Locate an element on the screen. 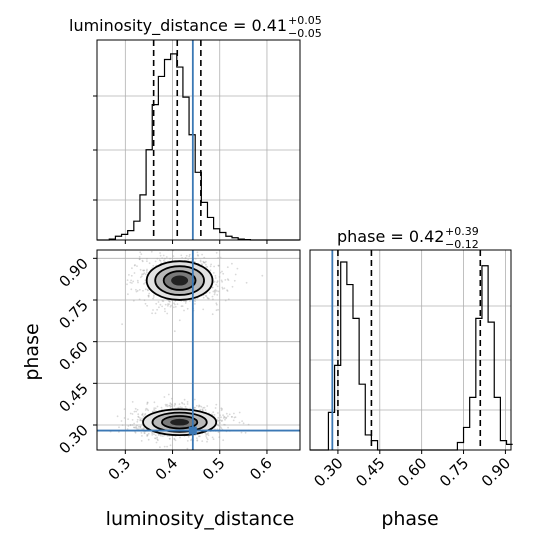 The width and height of the screenshot is (550, 550). luminosity-distance-title-upper-error: +0.05 is located at coordinates (305, 20).